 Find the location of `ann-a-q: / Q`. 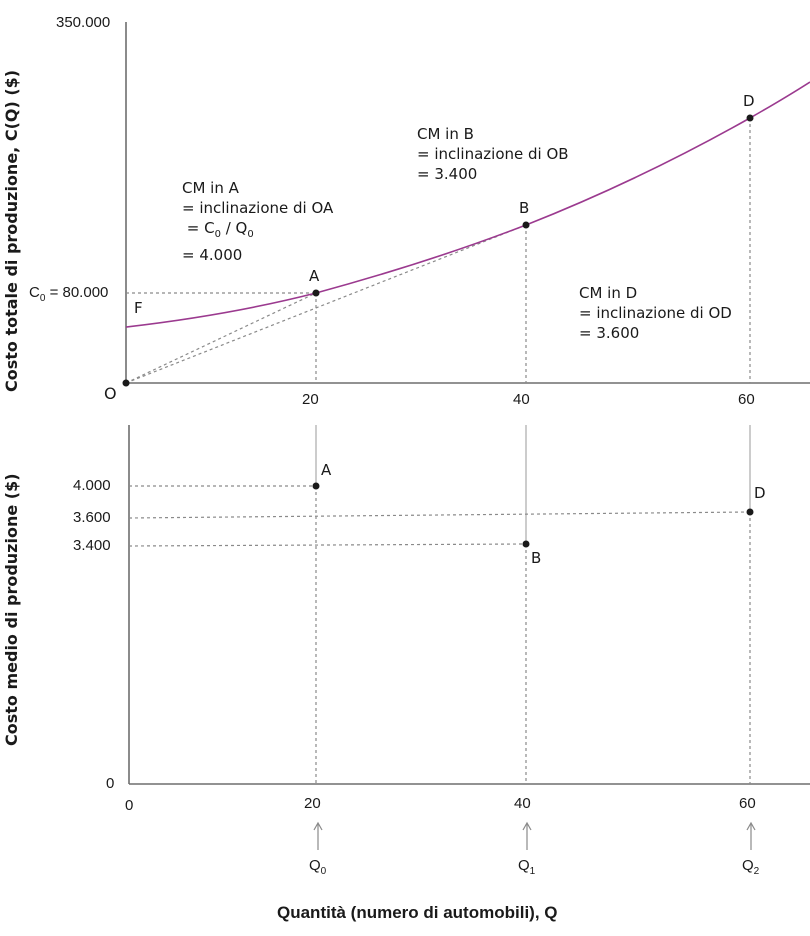

ann-a-q: / Q is located at coordinates (234, 228).